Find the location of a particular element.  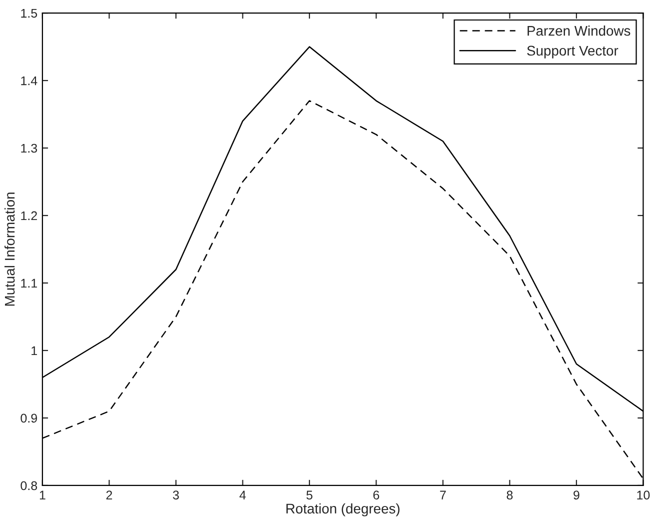

x-axis-title: Rotation (degrees) is located at coordinates (343, 509).